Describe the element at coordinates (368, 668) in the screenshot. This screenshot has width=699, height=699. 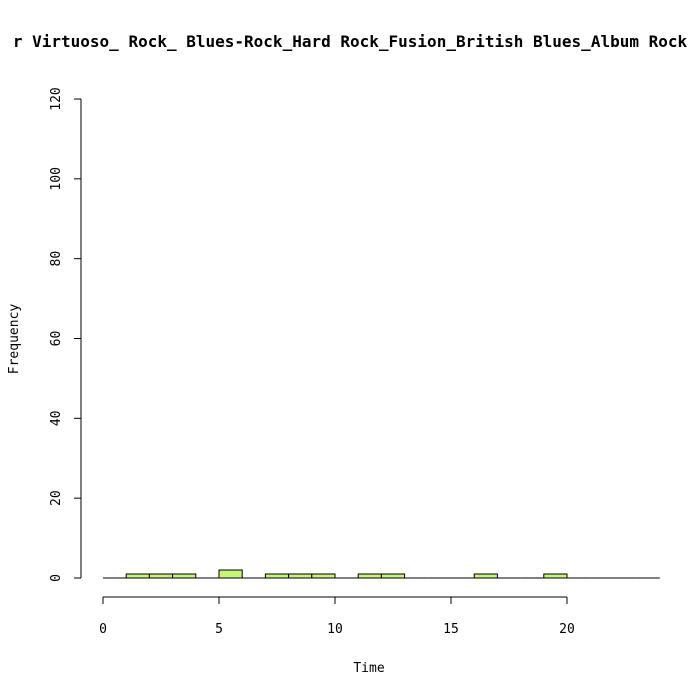
I see `x-axis-label: Time` at that location.